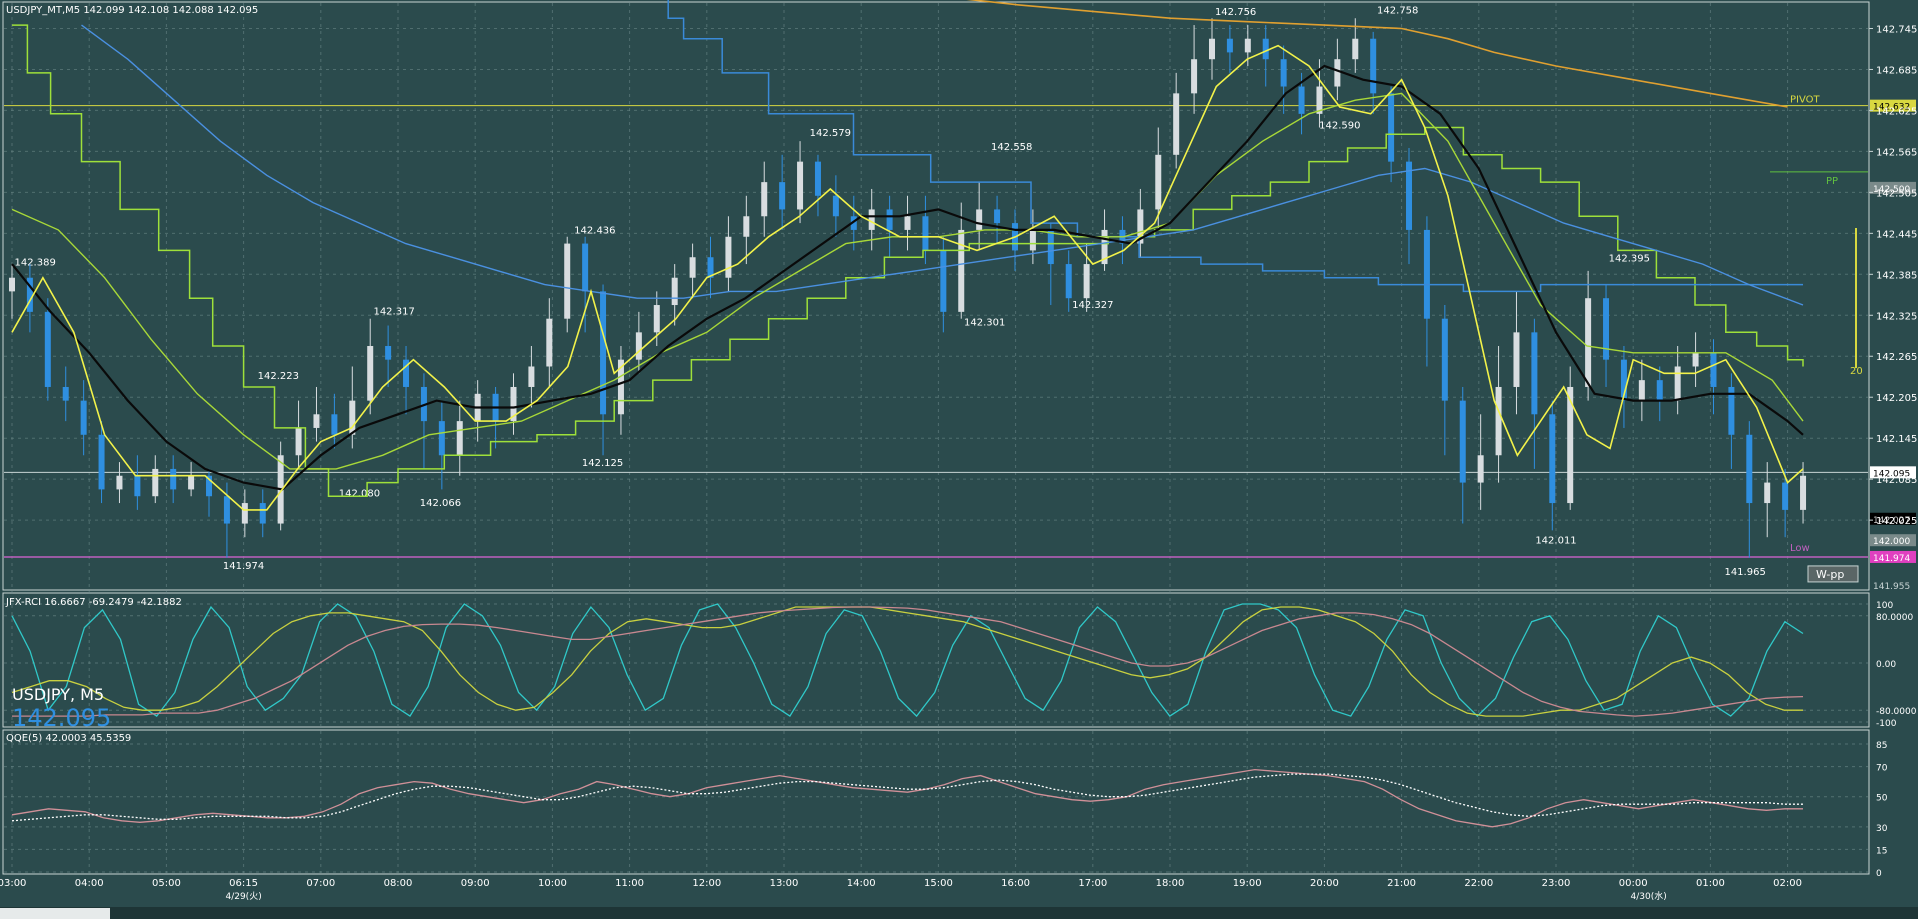 The width and height of the screenshot is (1918, 919). What do you see at coordinates (1896, 29) in the screenshot?
I see `y-tick-label: 142.745` at bounding box center [1896, 29].